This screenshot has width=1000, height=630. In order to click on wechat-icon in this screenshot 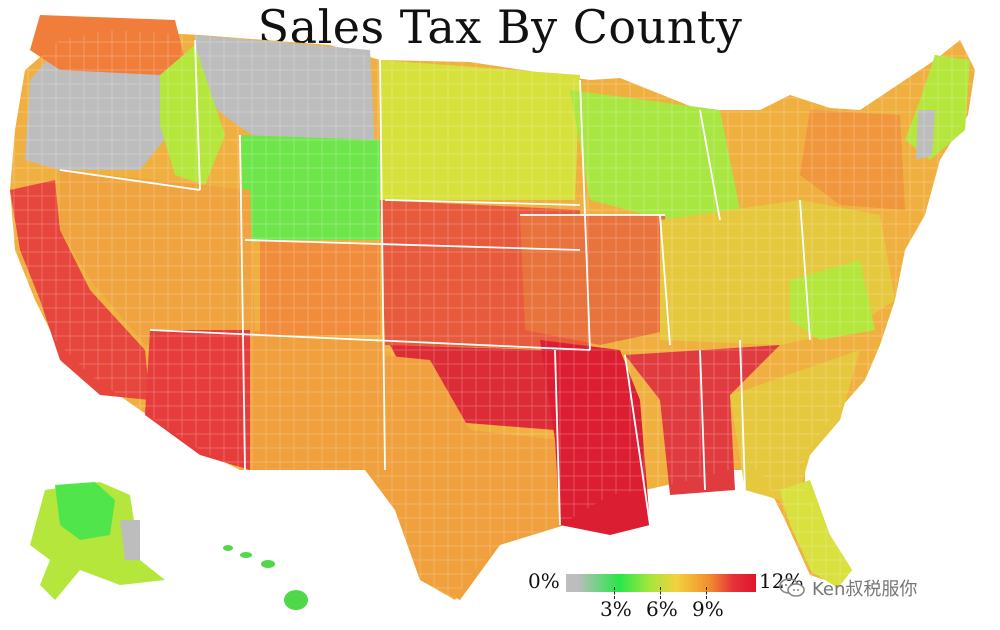, I will do `click(792, 587)`.